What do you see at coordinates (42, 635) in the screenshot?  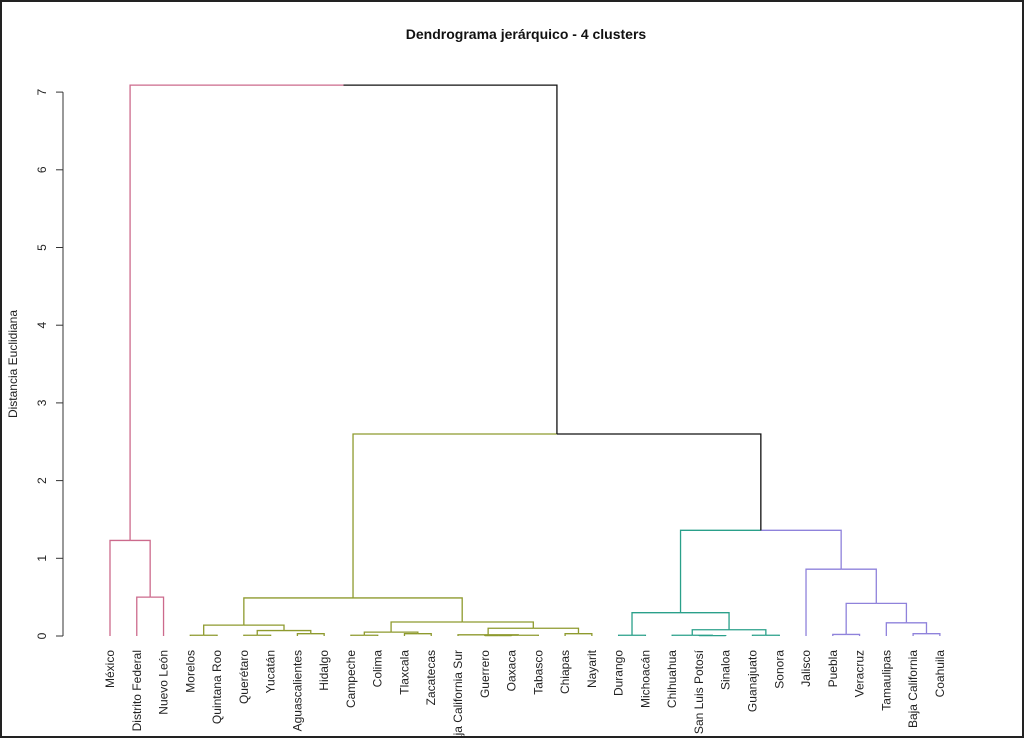 I see `y-tick-label: 0` at bounding box center [42, 635].